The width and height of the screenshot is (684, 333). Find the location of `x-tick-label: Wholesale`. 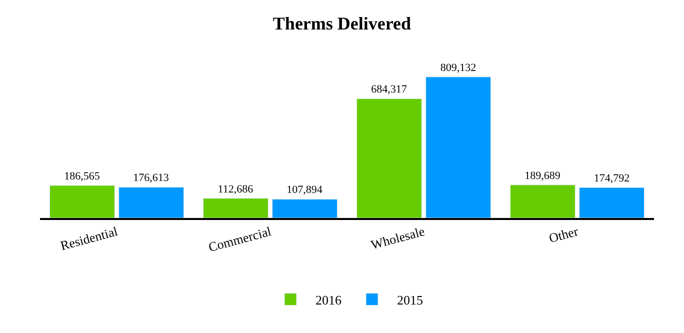

x-tick-label: Wholesale is located at coordinates (397, 237).